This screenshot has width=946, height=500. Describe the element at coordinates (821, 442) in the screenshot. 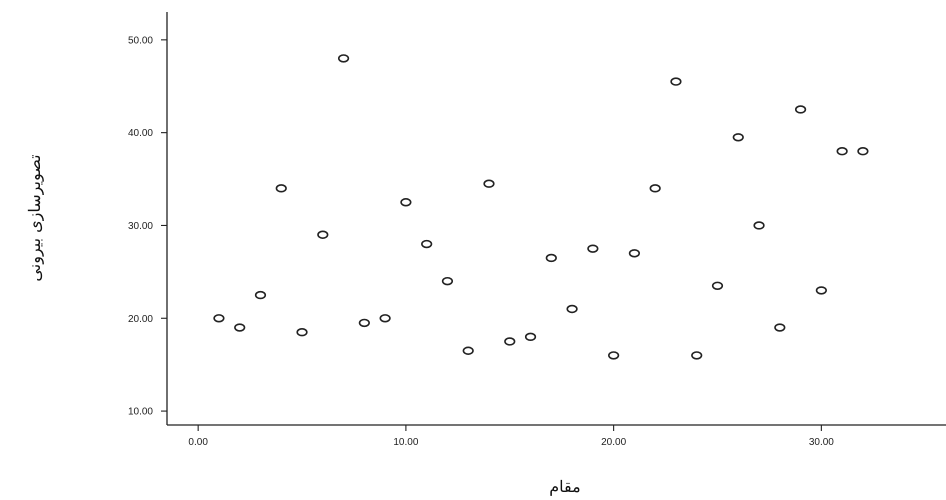

I see `x-tick-label: 30.00` at that location.